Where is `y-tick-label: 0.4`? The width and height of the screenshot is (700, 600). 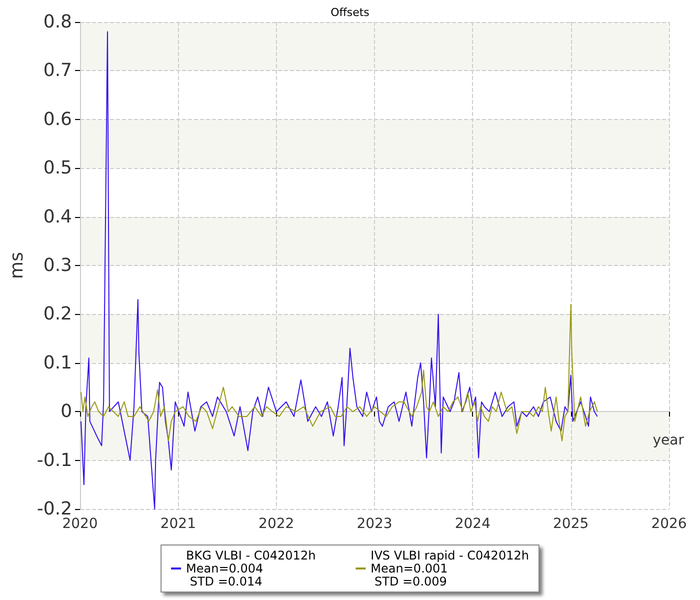 y-tick-label: 0.4 is located at coordinates (57, 217).